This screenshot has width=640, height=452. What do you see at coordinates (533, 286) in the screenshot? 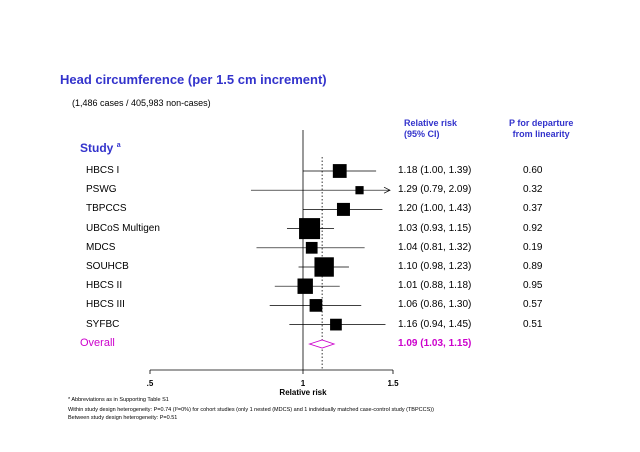
I see `study-p-hbcs-ii: 0.95` at bounding box center [533, 286].